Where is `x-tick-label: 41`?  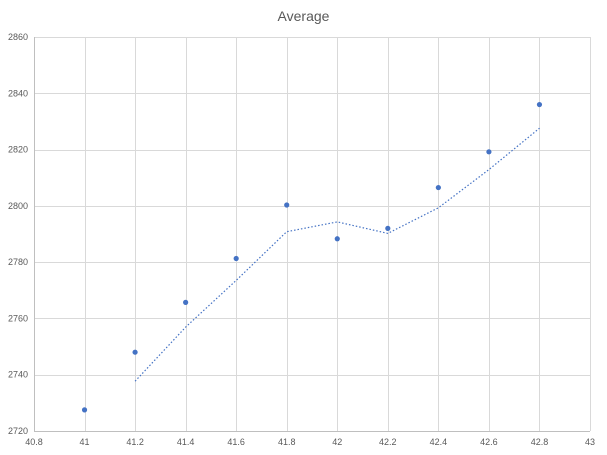
x-tick-label: 41 is located at coordinates (85, 442).